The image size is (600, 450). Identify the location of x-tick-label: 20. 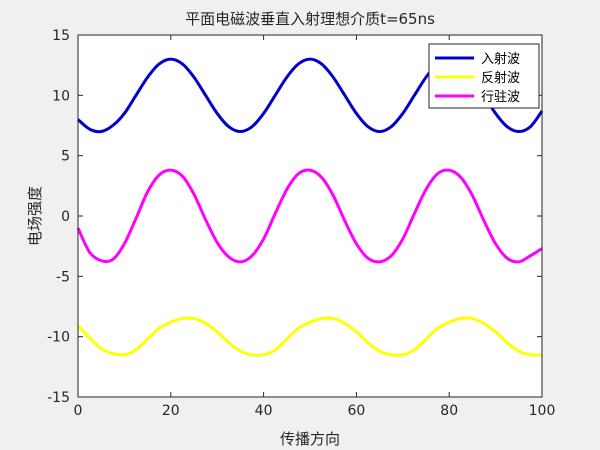
(171, 411).